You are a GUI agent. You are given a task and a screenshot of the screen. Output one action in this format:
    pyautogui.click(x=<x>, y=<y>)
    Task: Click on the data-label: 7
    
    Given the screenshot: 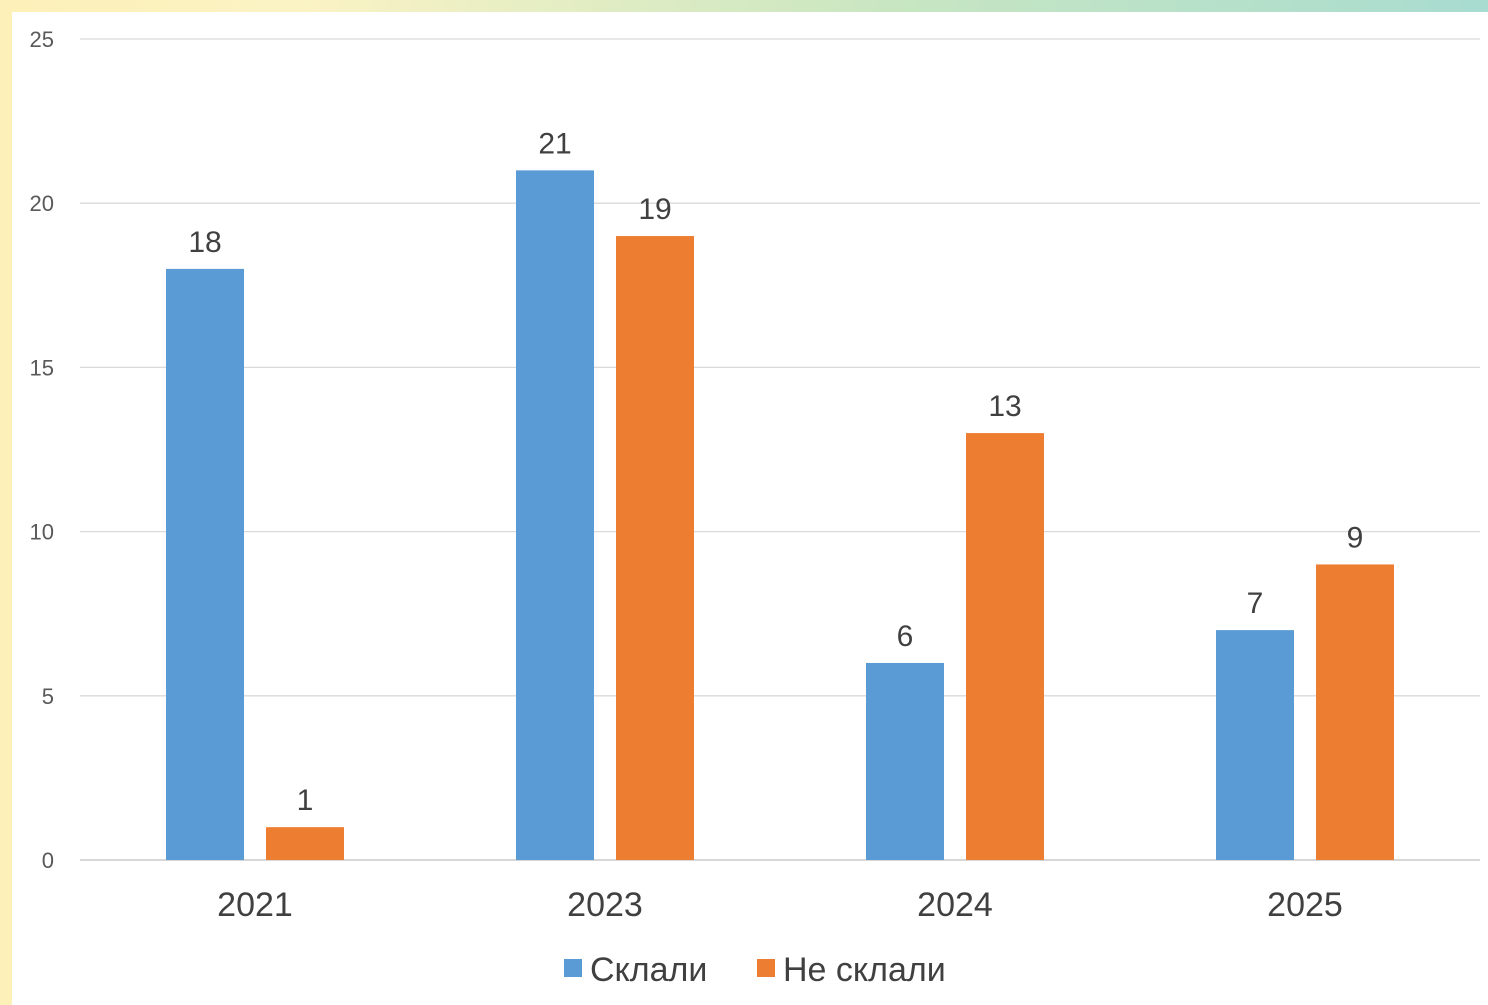 What is the action you would take?
    pyautogui.click(x=1255, y=603)
    